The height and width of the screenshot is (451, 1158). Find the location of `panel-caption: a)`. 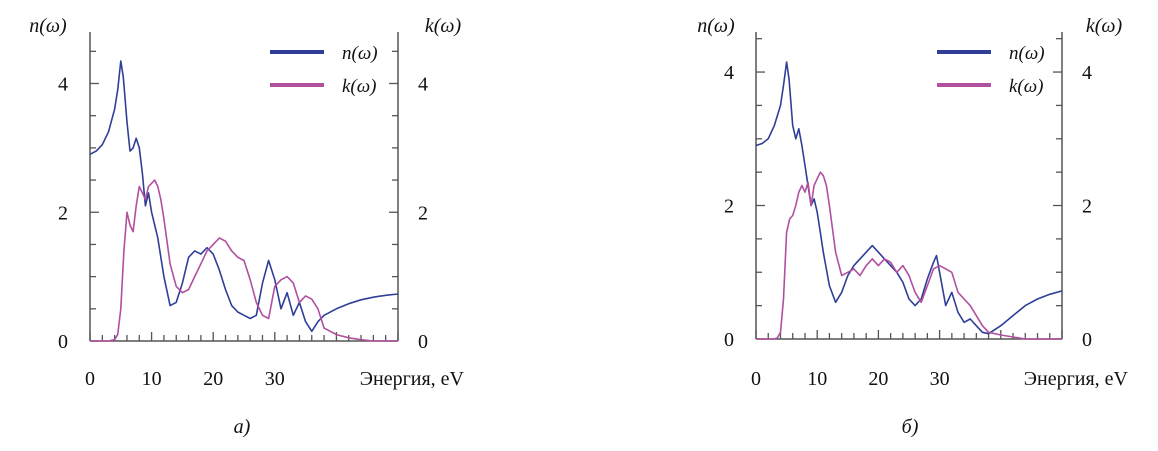

panel-caption: a) is located at coordinates (242, 427).